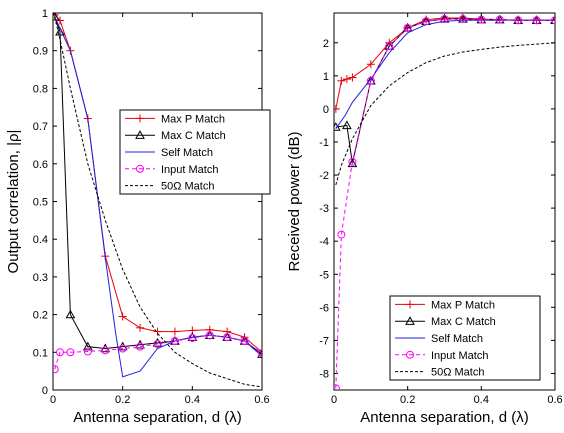 This screenshot has width=564, height=433. I want to click on y-tick-label: -2, so click(324, 176).